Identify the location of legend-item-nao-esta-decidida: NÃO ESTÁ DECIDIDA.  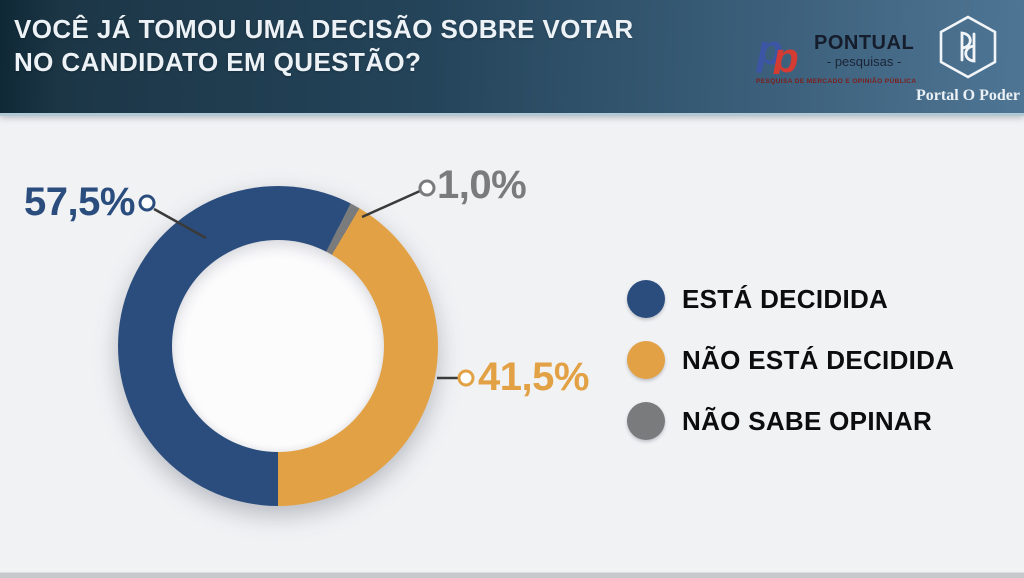
(790, 360).